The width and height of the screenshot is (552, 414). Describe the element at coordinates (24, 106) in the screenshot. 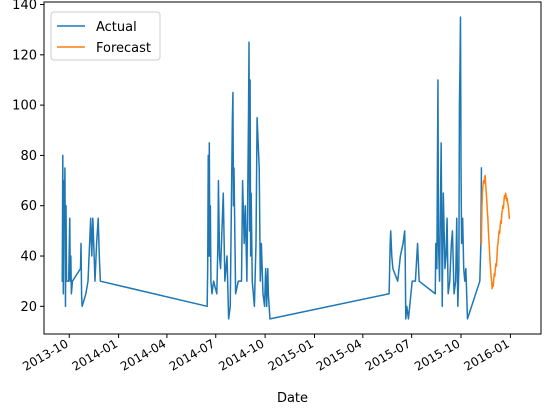

I see `y-tick-label: 100` at that location.